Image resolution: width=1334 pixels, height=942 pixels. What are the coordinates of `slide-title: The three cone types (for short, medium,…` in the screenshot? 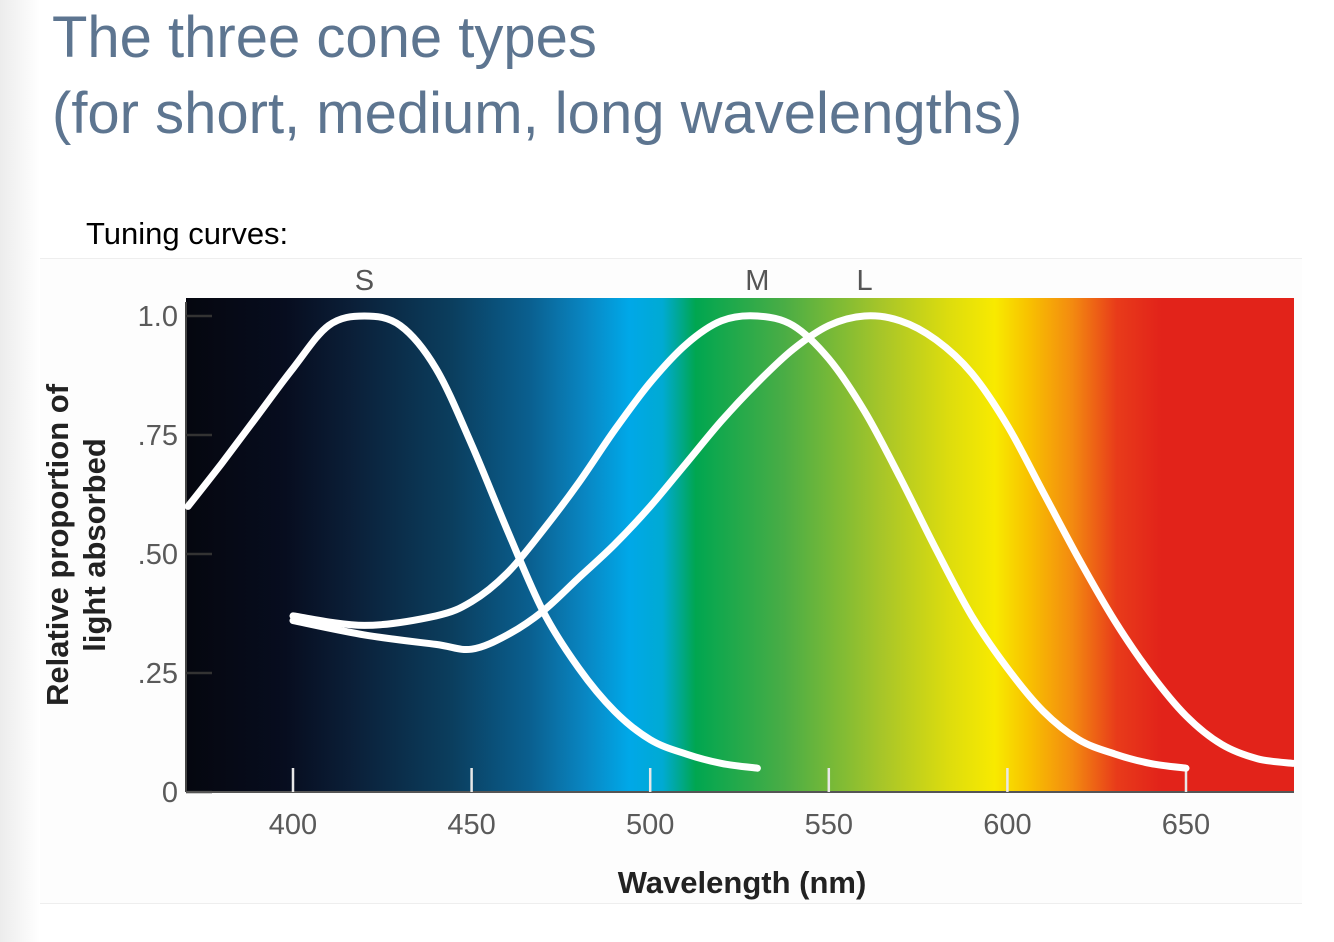 It's located at (537, 76).